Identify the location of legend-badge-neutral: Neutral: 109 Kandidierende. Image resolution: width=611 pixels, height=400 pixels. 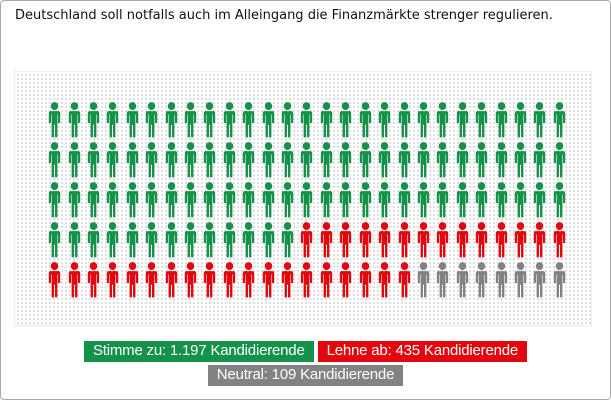
(305, 375).